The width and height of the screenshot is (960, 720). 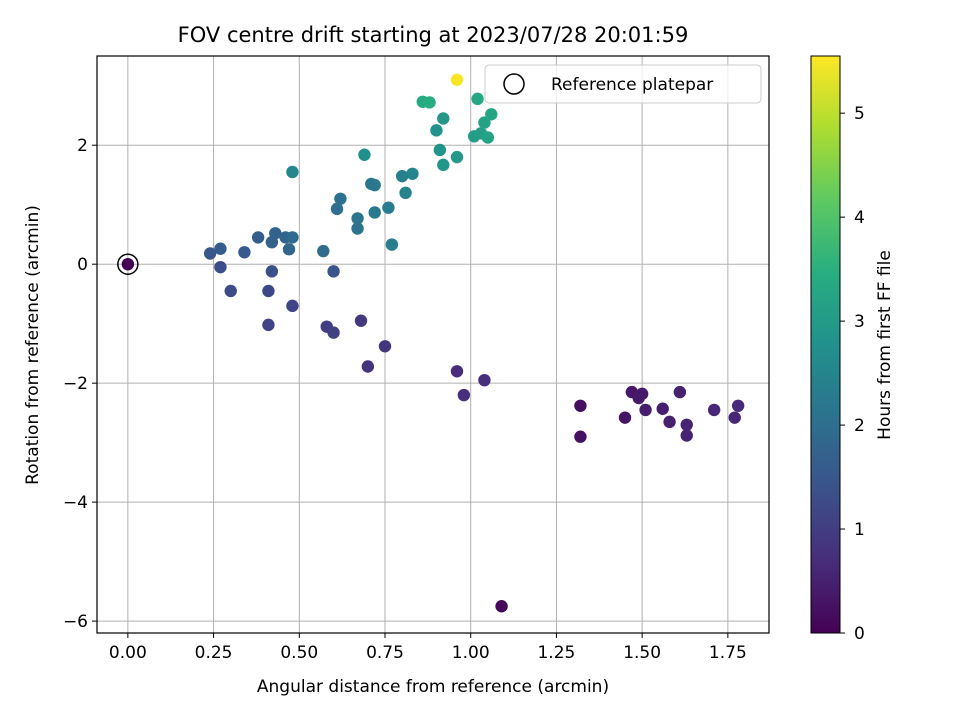 I want to click on x-tick-label: 0.00, so click(x=128, y=653).